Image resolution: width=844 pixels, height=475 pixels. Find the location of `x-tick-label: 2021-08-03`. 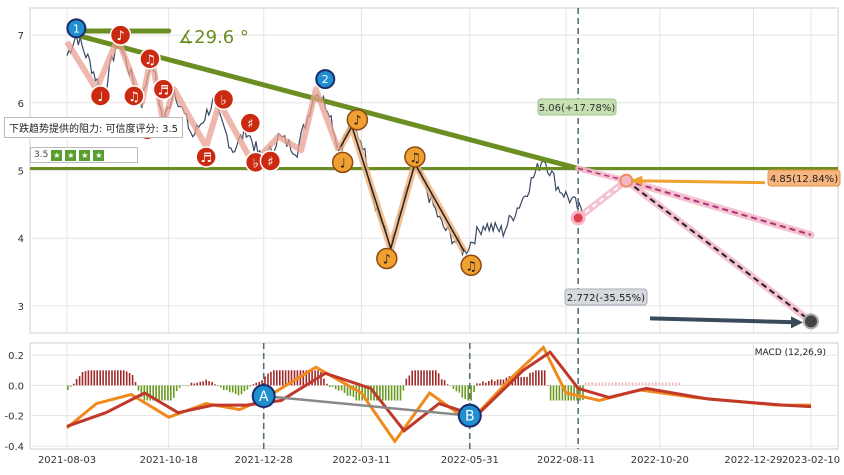

x-tick-label: 2021-08-03 is located at coordinates (67, 460).